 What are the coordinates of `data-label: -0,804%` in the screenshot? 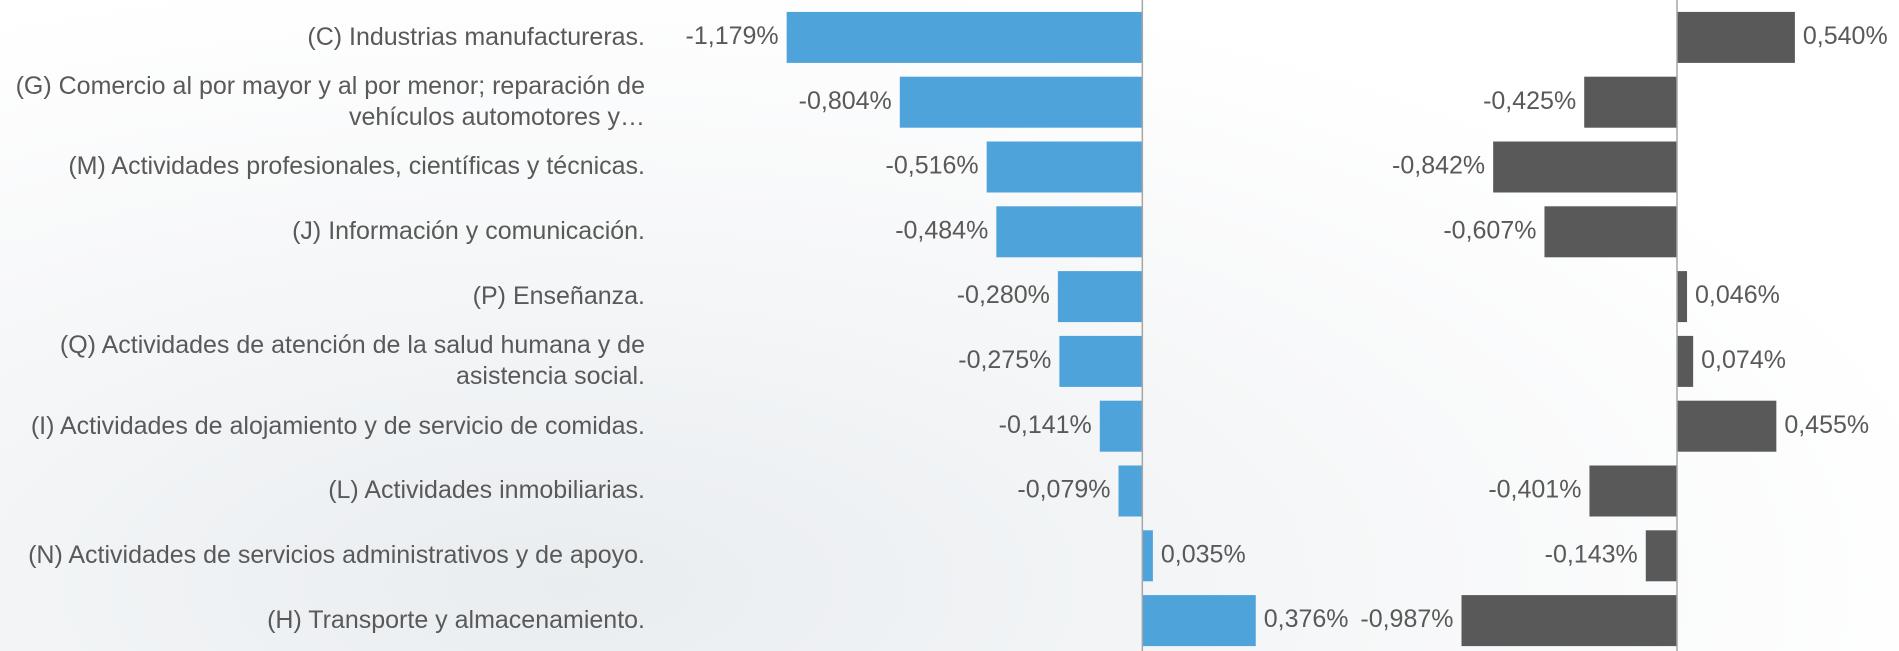 It's located at (845, 101).